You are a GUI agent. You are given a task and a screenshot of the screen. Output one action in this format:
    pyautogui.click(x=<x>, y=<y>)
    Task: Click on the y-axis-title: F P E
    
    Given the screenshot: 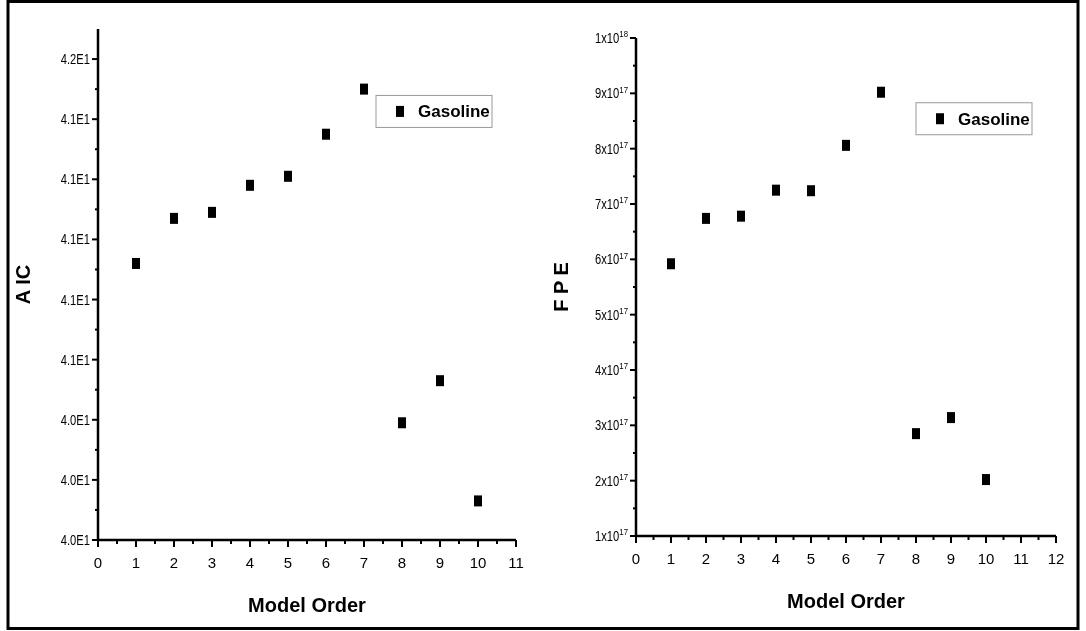 What is the action you would take?
    pyautogui.click(x=561, y=287)
    